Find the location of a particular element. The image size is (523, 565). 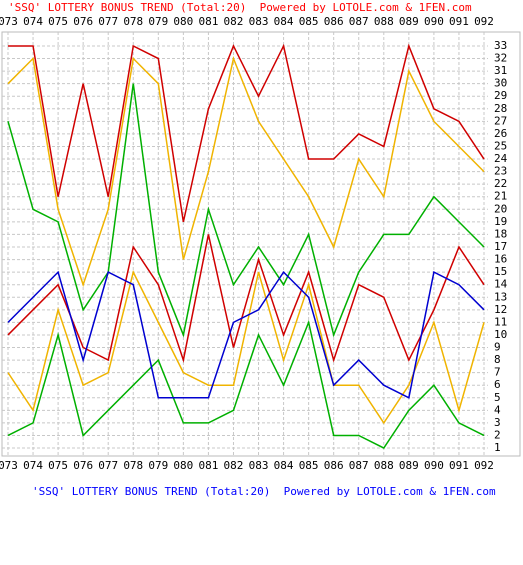

y-tick-label: 33 is located at coordinates (500, 45).